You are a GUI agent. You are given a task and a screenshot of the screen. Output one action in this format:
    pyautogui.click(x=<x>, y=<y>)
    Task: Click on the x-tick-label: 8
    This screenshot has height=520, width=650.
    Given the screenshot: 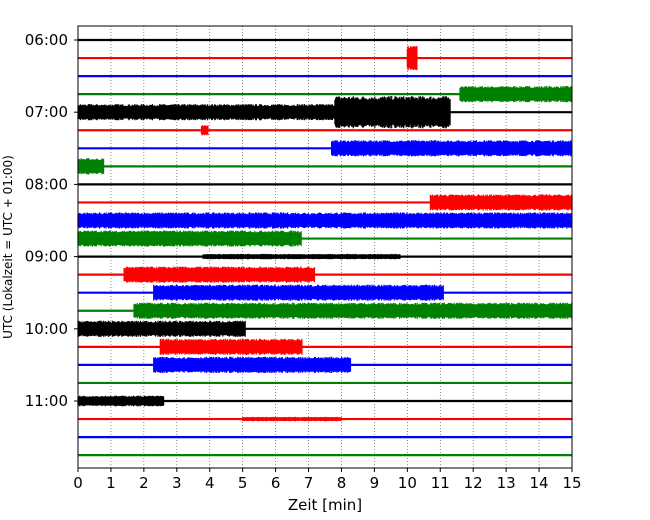 What is the action you would take?
    pyautogui.click(x=342, y=483)
    